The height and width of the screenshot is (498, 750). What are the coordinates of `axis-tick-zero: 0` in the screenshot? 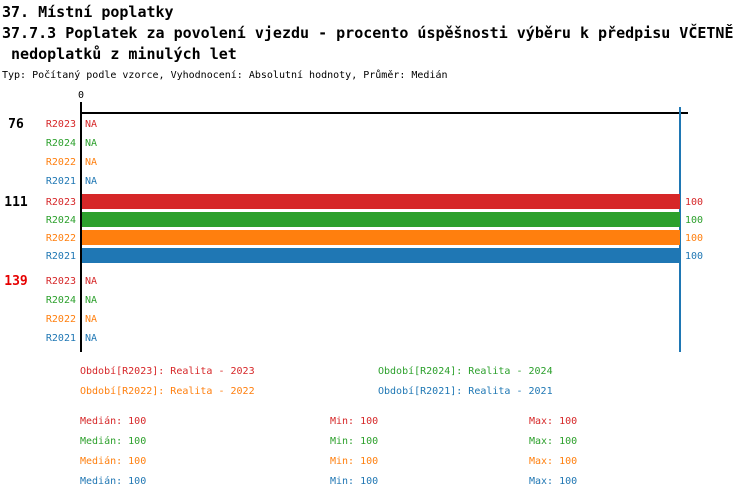 It's located at (81, 95).